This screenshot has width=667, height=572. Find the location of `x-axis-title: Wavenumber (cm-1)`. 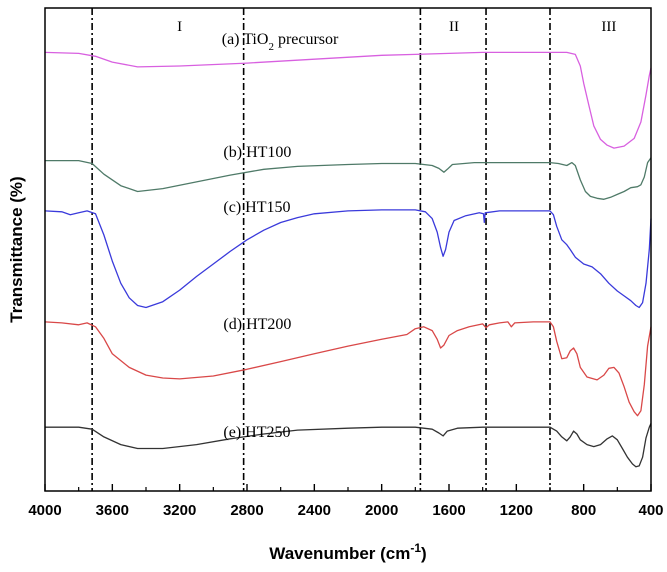

x-axis-title: Wavenumber (cm-1) is located at coordinates (347, 552).